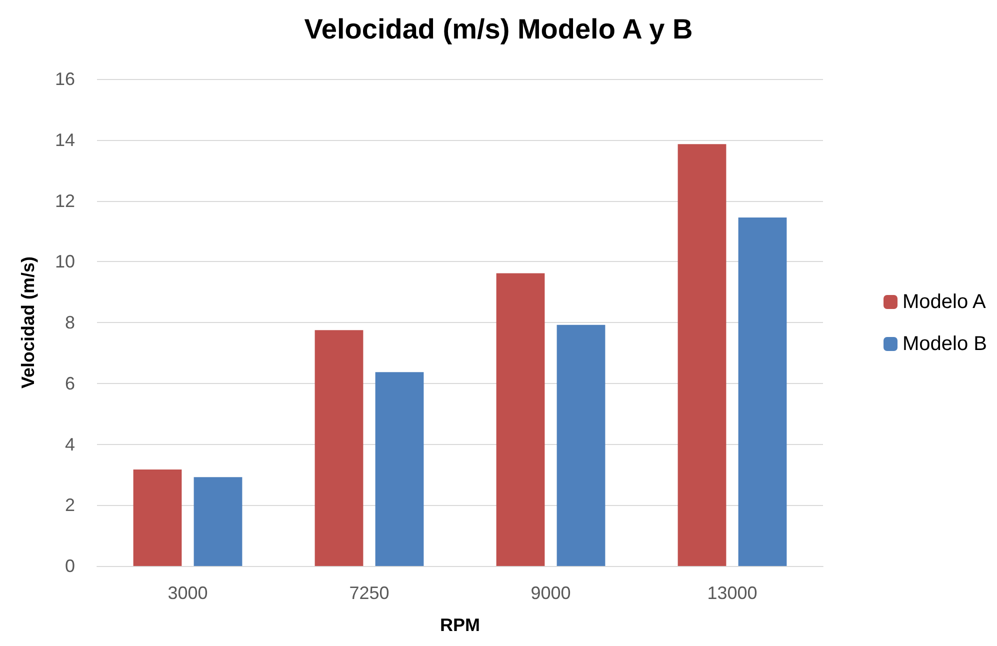 This screenshot has width=997, height=646. Describe the element at coordinates (498, 29) in the screenshot. I see `chart-title: Velocidad (m/s) Modelo A y B` at that location.